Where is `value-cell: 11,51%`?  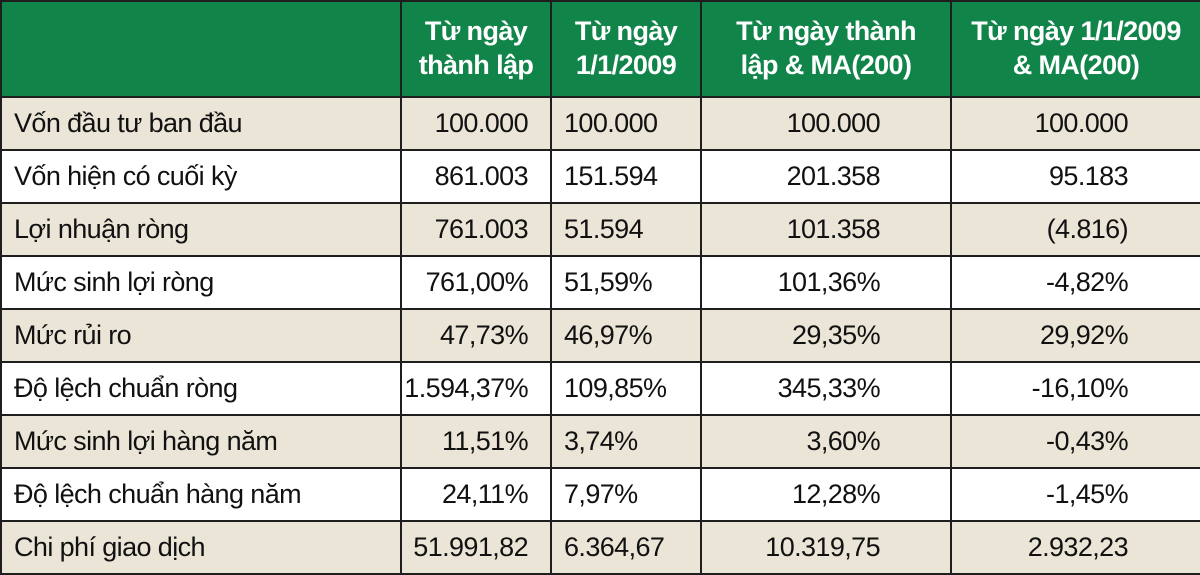 value-cell: 11,51% is located at coordinates (476, 441).